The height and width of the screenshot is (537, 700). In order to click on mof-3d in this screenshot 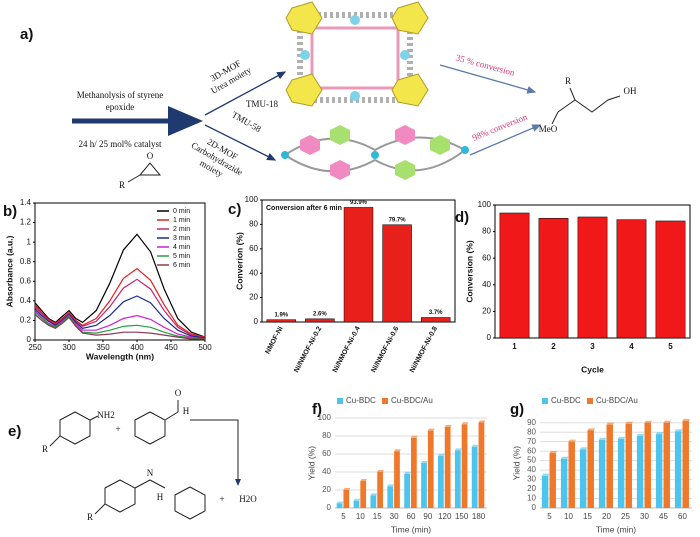, I will do `click(357, 54)`.